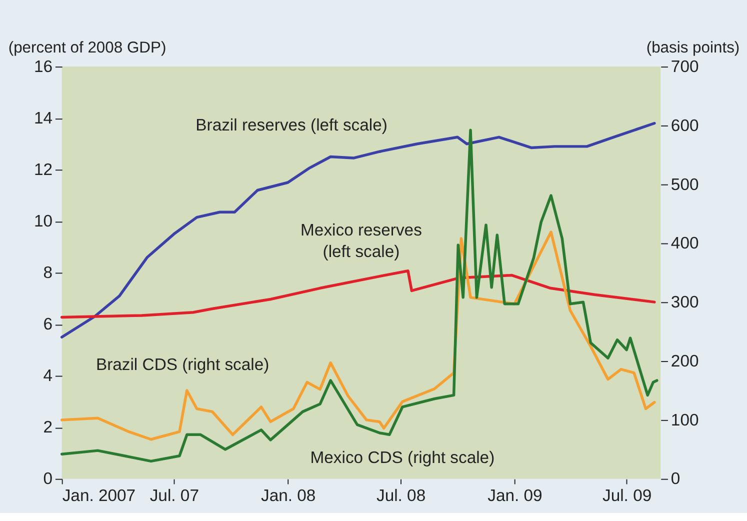 This screenshot has height=521, width=747. What do you see at coordinates (515, 495) in the screenshot?
I see `x-tick-label: Jan. 09` at bounding box center [515, 495].